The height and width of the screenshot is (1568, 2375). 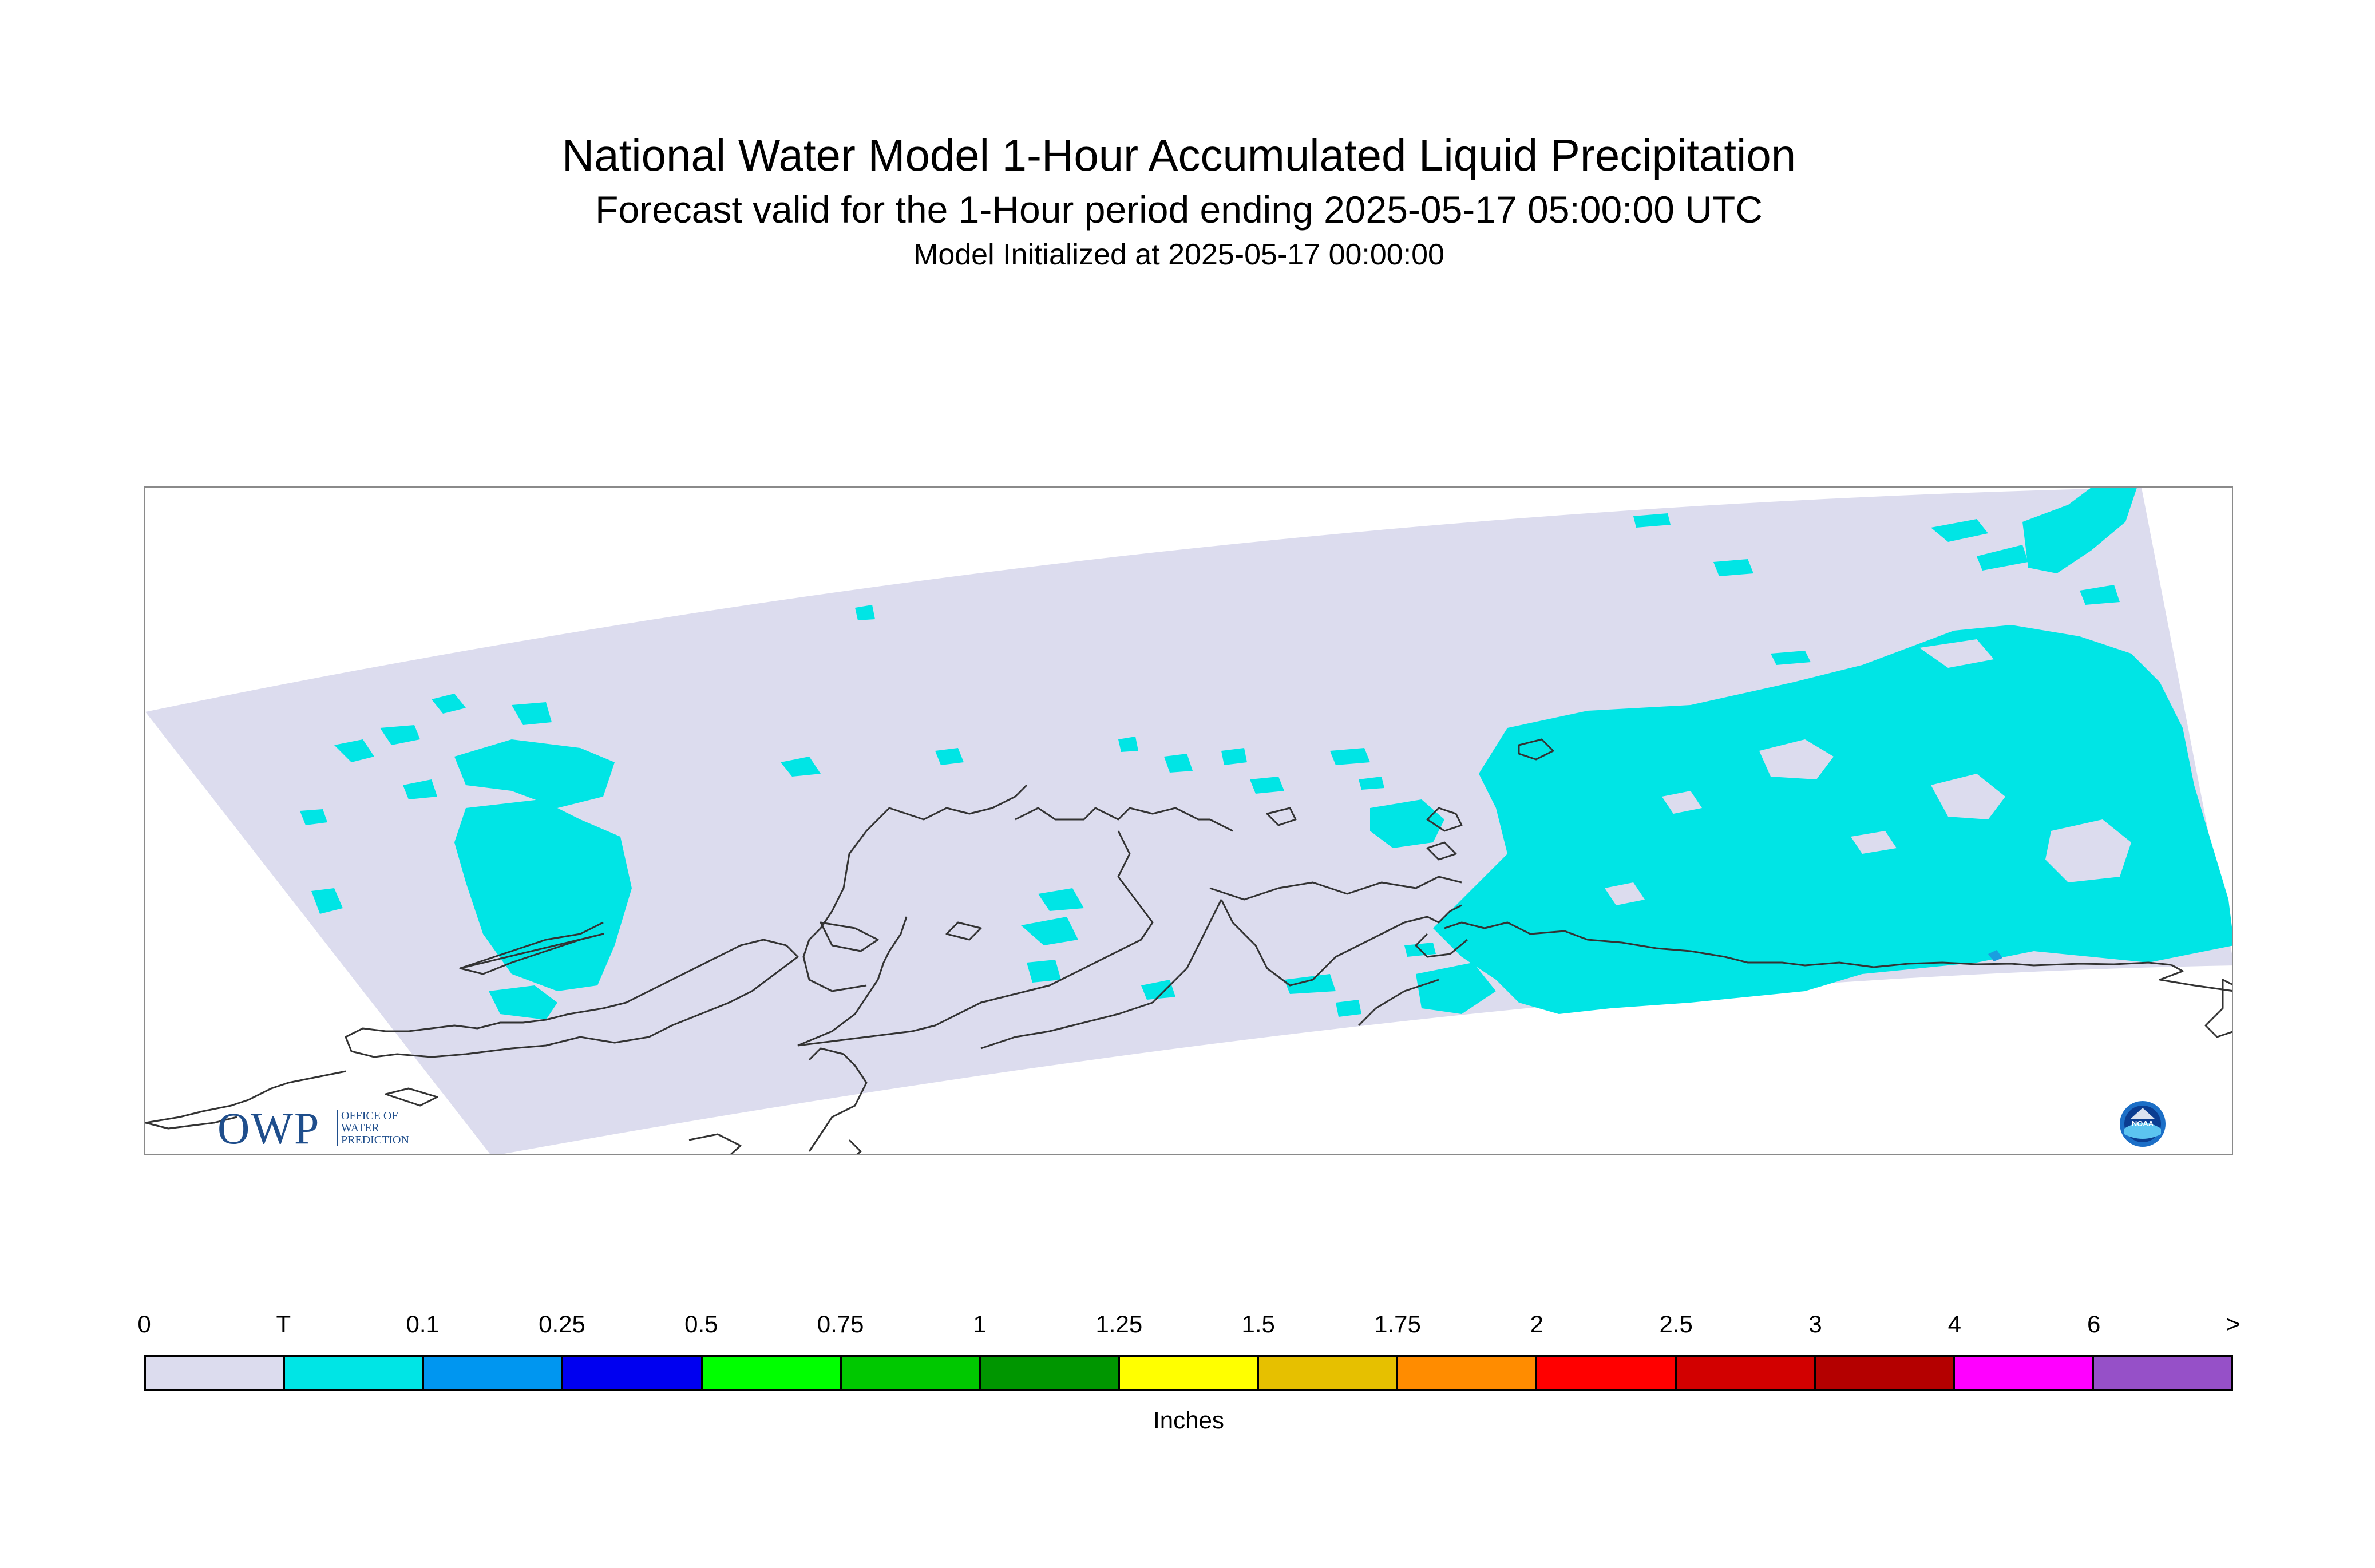 I want to click on legend-tick-label: 1, so click(x=980, y=1323).